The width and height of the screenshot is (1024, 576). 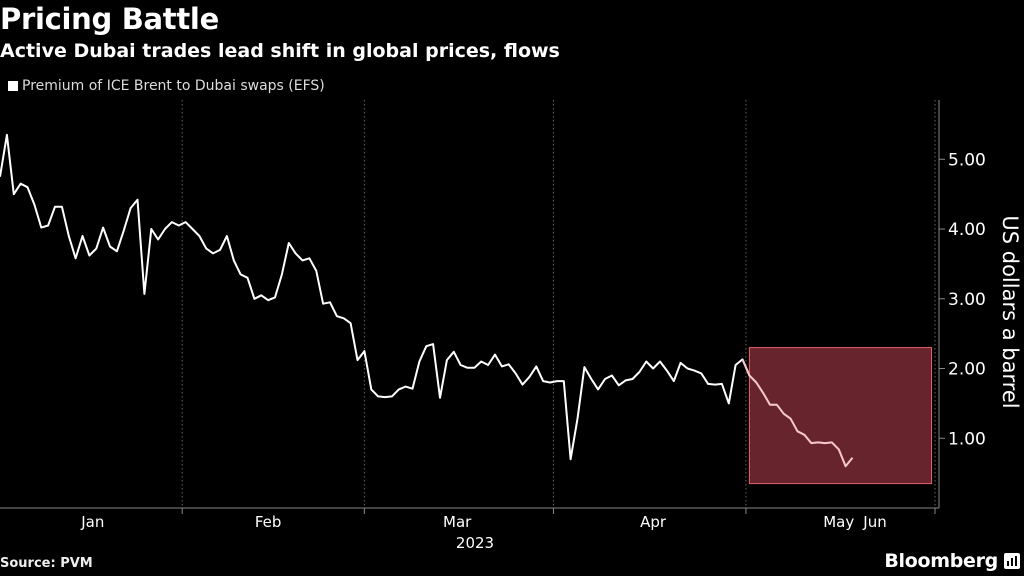 What do you see at coordinates (838, 522) in the screenshot?
I see `x-tick-label: May` at bounding box center [838, 522].